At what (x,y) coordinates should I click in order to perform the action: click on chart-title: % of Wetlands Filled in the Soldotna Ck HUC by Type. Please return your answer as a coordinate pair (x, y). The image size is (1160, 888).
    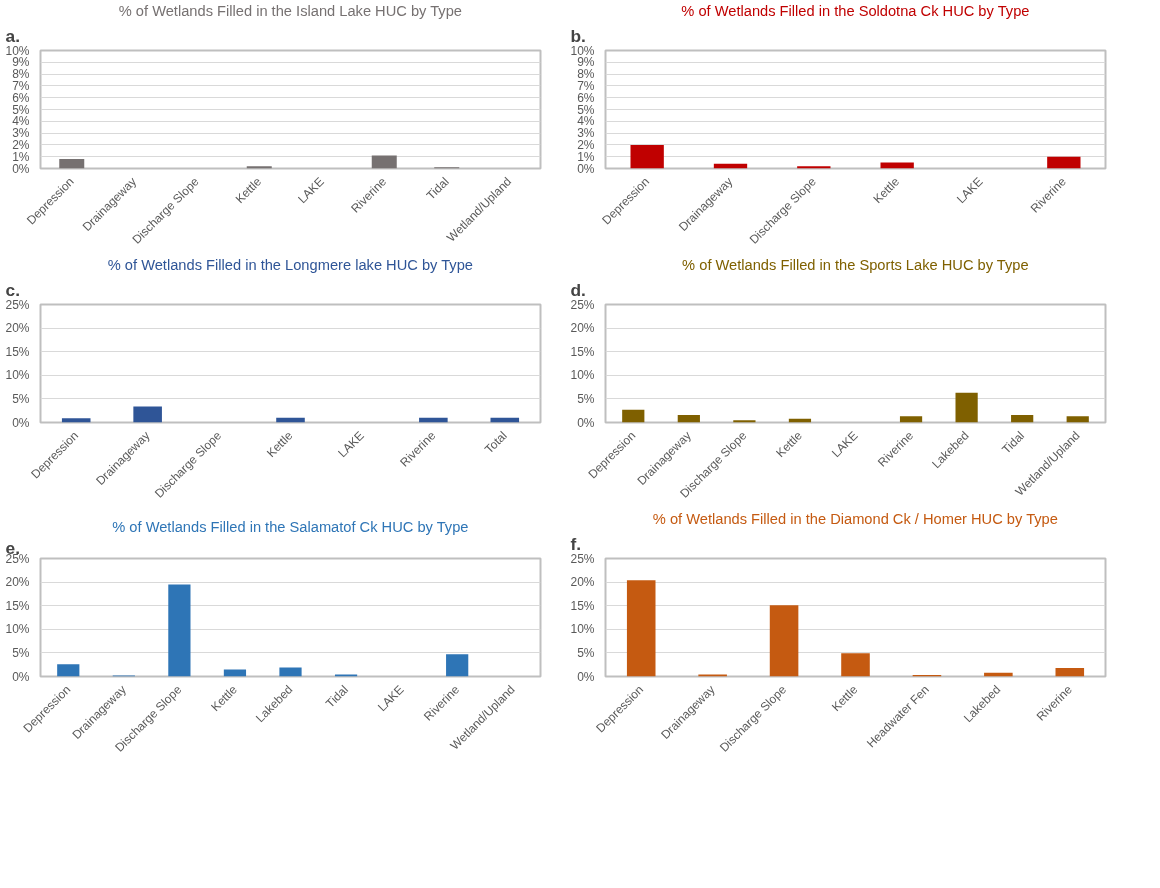
    Looking at the image, I should click on (855, 10).